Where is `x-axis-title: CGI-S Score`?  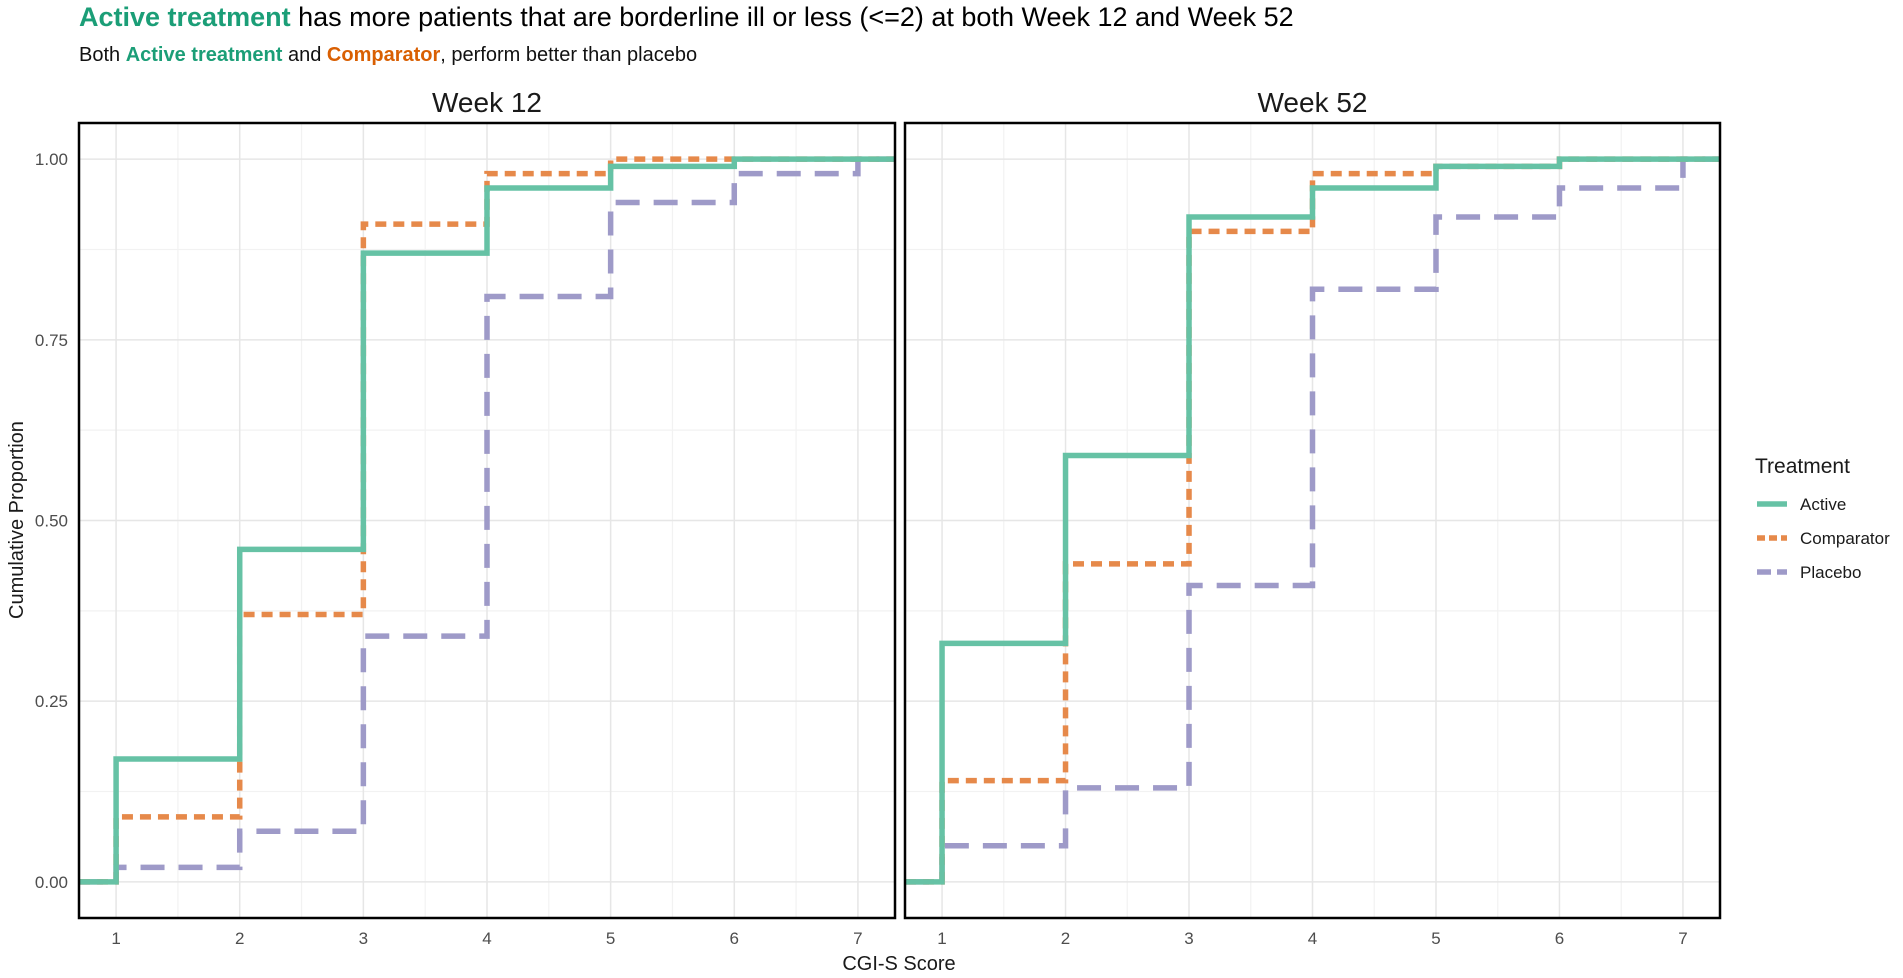 x-axis-title: CGI-S Score is located at coordinates (898, 964).